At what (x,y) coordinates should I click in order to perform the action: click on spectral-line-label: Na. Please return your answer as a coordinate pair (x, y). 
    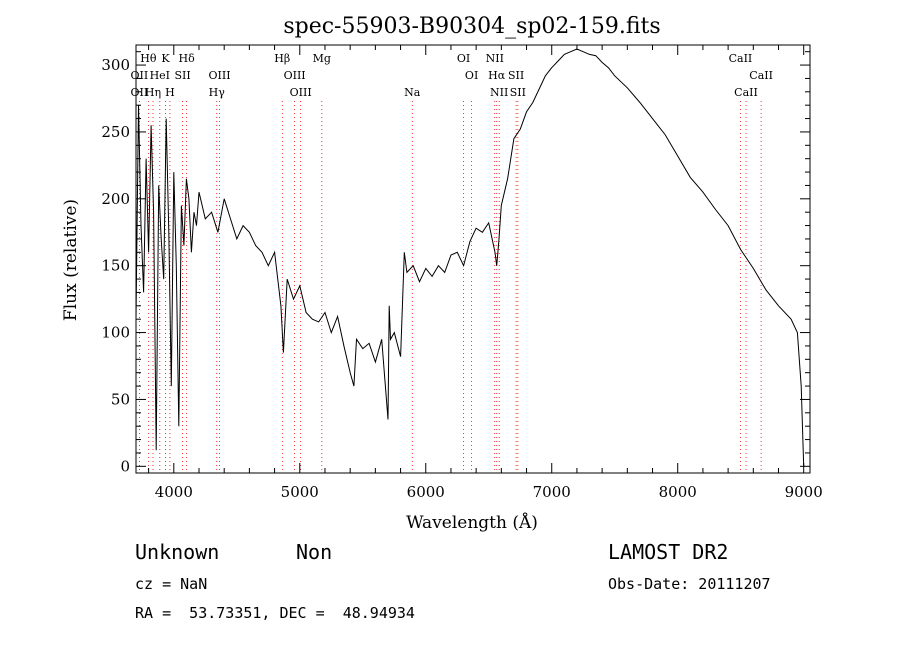
    Looking at the image, I should click on (412, 92).